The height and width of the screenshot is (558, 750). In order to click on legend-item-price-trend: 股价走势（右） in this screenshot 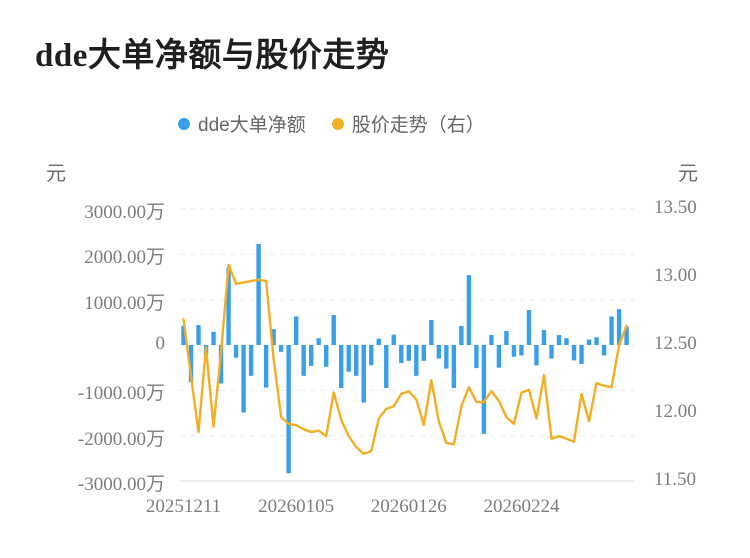, I will do `click(408, 123)`.